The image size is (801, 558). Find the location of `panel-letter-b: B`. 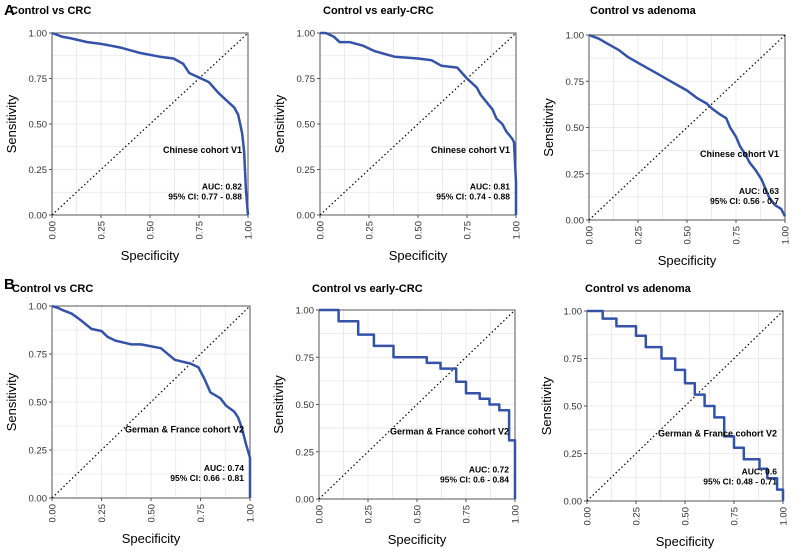

panel-letter-b: B is located at coordinates (9, 284).